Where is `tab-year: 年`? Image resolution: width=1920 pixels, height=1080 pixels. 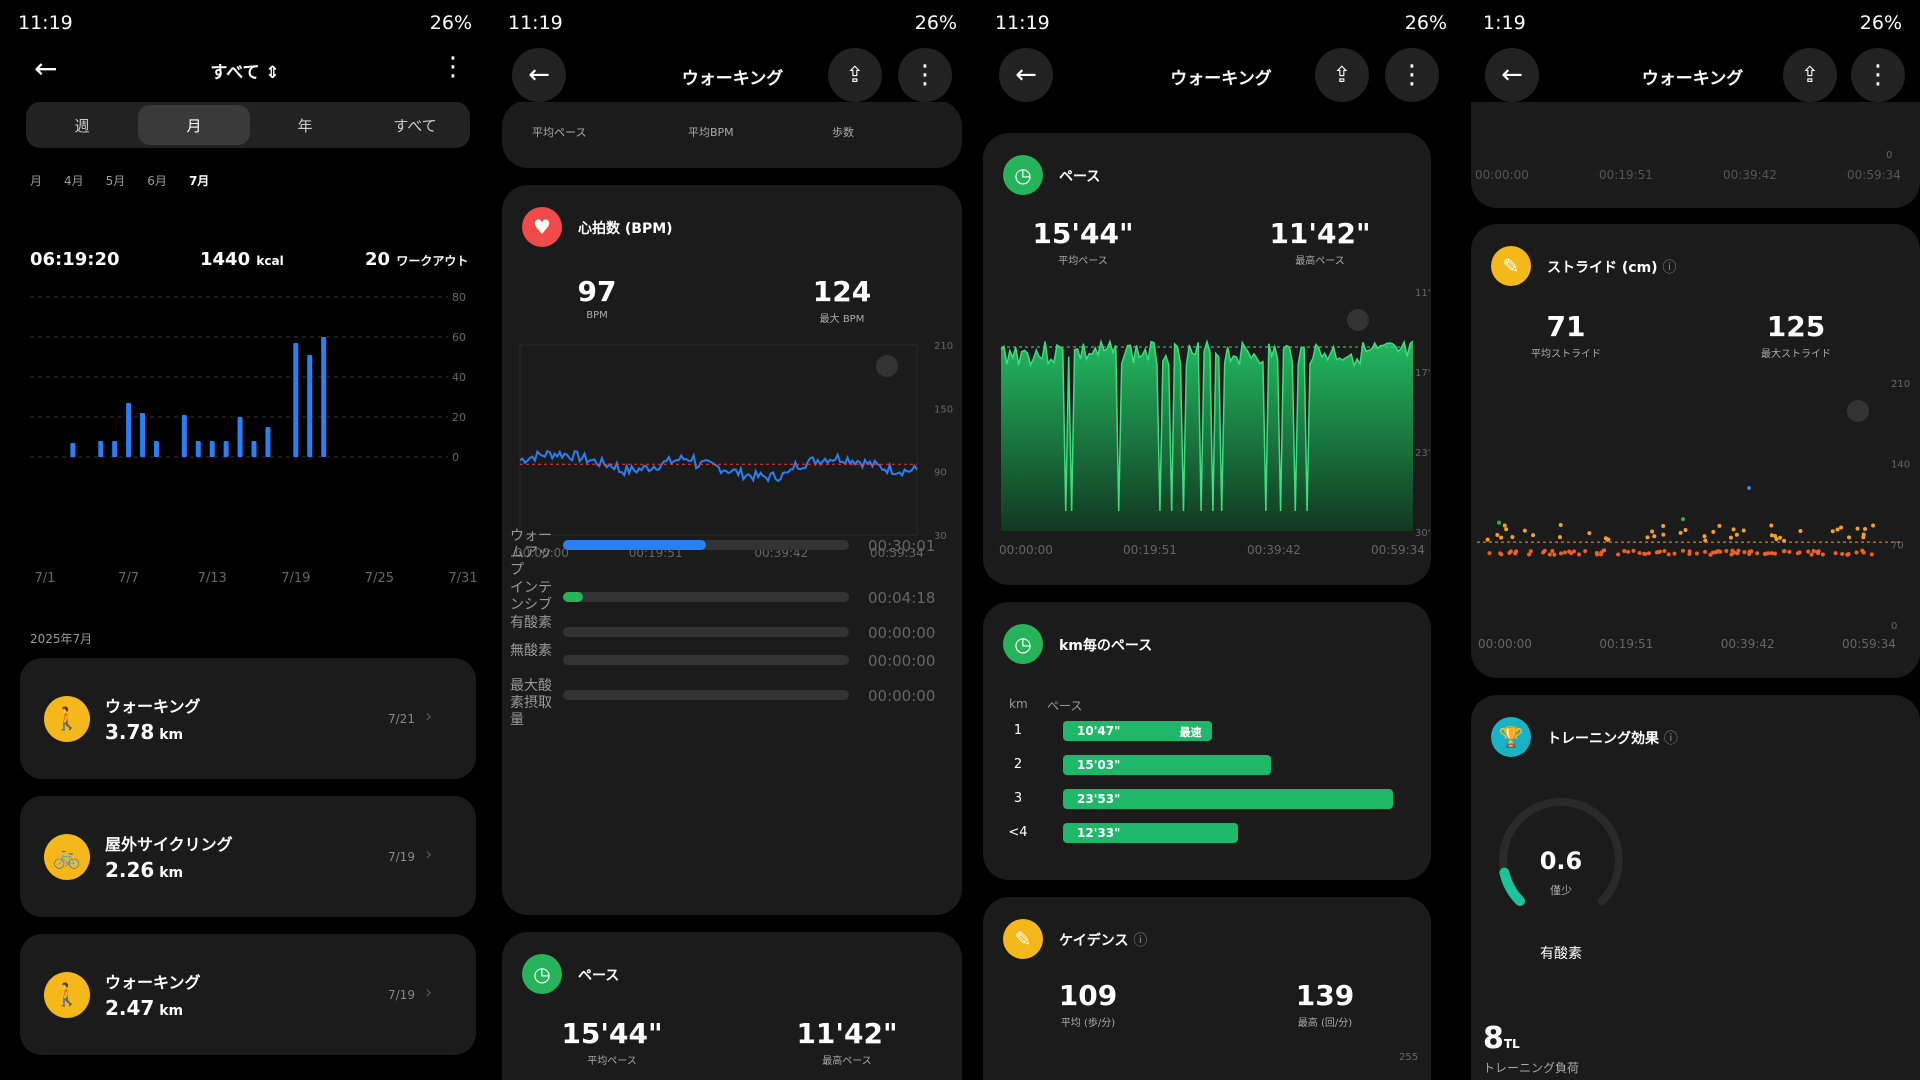
tab-year: 年 is located at coordinates (305, 126).